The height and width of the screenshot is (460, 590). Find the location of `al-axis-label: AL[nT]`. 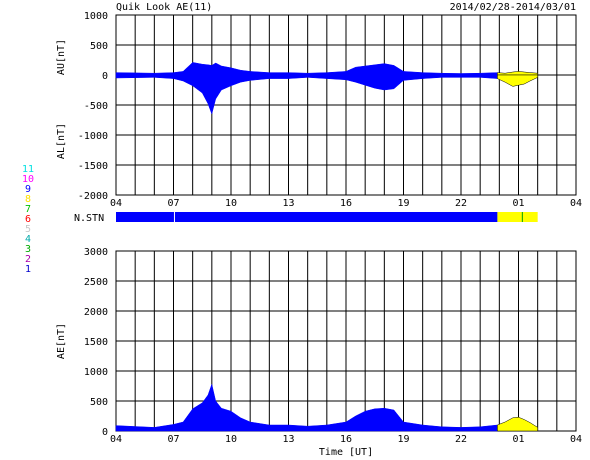

al-axis-label: AL[nT] is located at coordinates (61, 141).